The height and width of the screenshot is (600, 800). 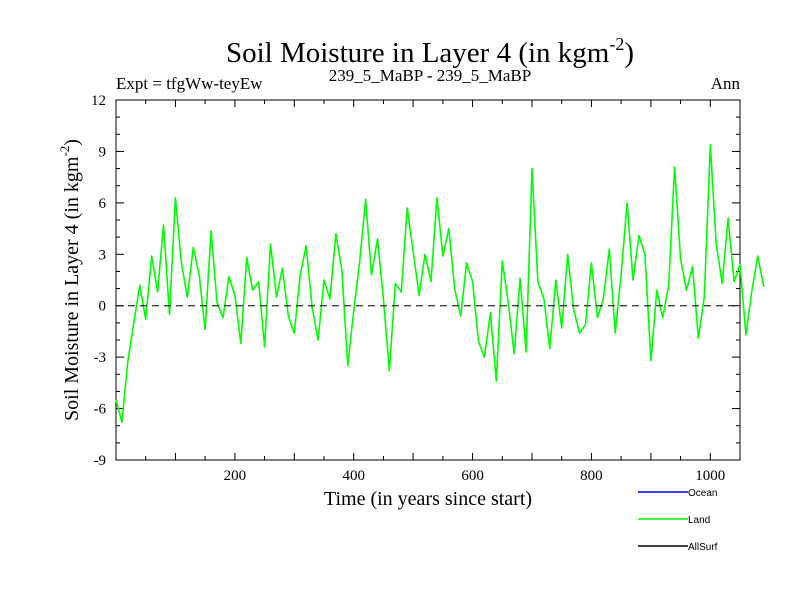 I want to click on y-tick-label: 6, so click(x=103, y=204).